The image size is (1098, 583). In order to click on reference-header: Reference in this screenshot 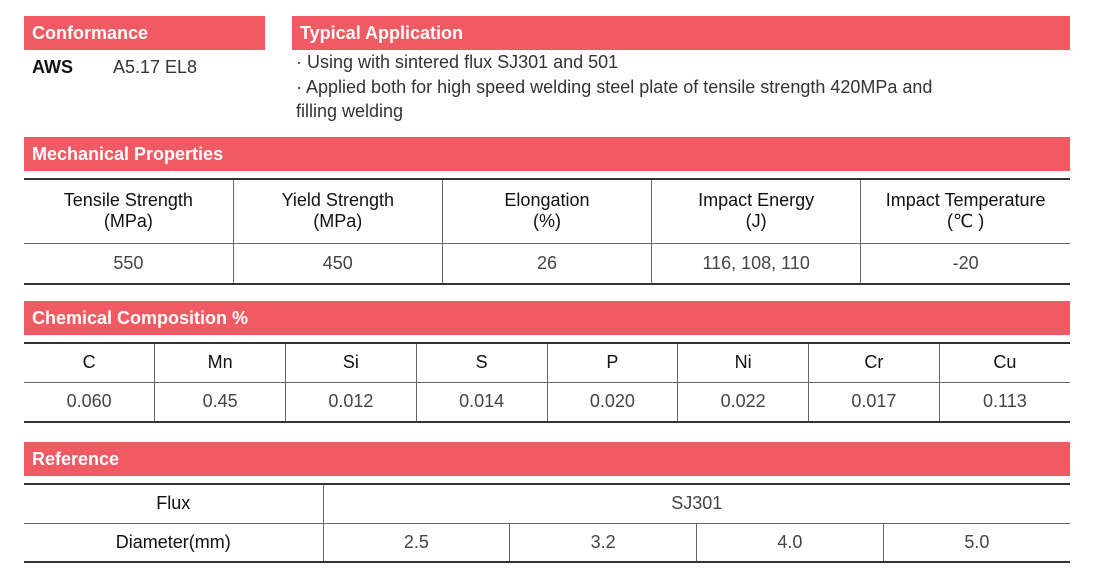, I will do `click(547, 459)`.